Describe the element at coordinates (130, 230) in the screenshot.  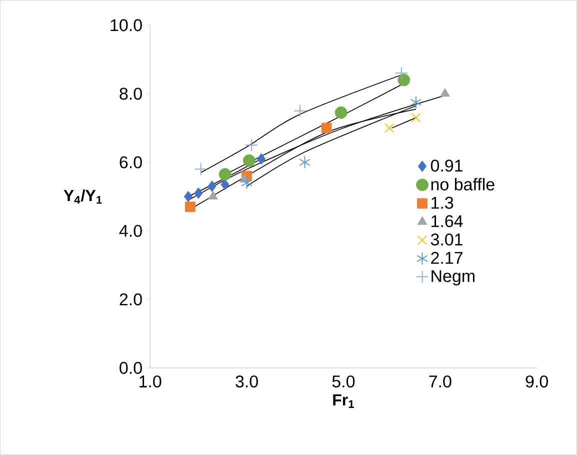
I see `y-tick-label: 4.0` at that location.